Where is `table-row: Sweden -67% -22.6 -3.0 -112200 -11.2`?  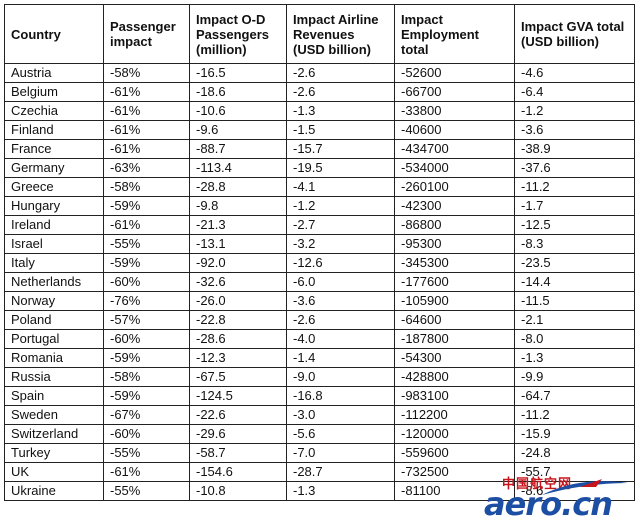
table-row: Sweden -67% -22.6 -3.0 -112200 -11.2 is located at coordinates (319, 415).